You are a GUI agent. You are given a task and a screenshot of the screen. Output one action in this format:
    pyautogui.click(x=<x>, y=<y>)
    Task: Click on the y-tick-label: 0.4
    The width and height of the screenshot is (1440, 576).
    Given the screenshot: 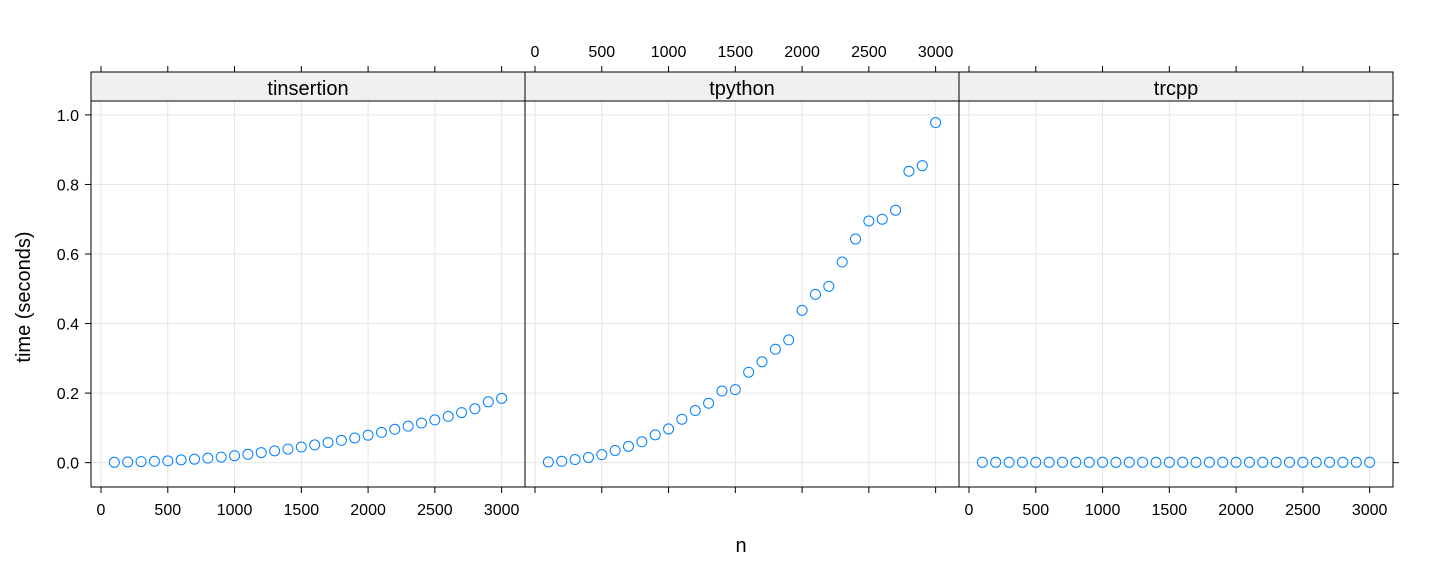 What is the action you would take?
    pyautogui.click(x=68, y=325)
    